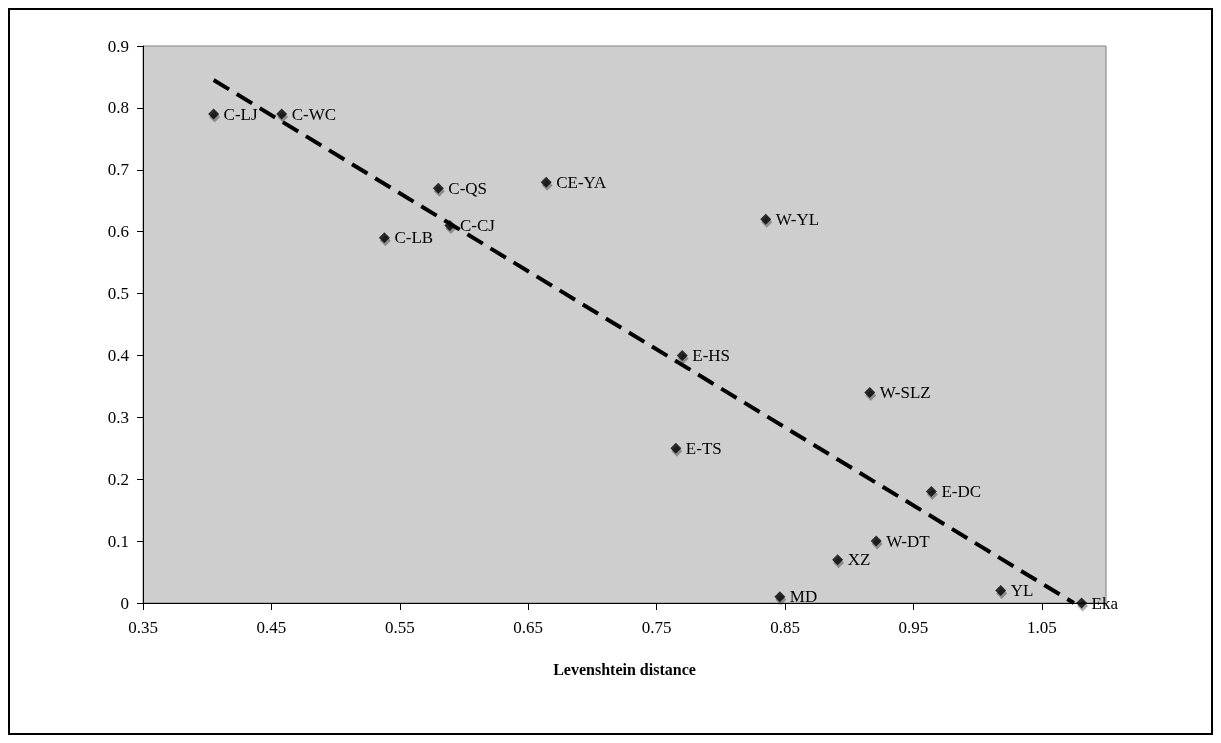 The height and width of the screenshot is (743, 1221). I want to click on annotation: C-LB, so click(414, 238).